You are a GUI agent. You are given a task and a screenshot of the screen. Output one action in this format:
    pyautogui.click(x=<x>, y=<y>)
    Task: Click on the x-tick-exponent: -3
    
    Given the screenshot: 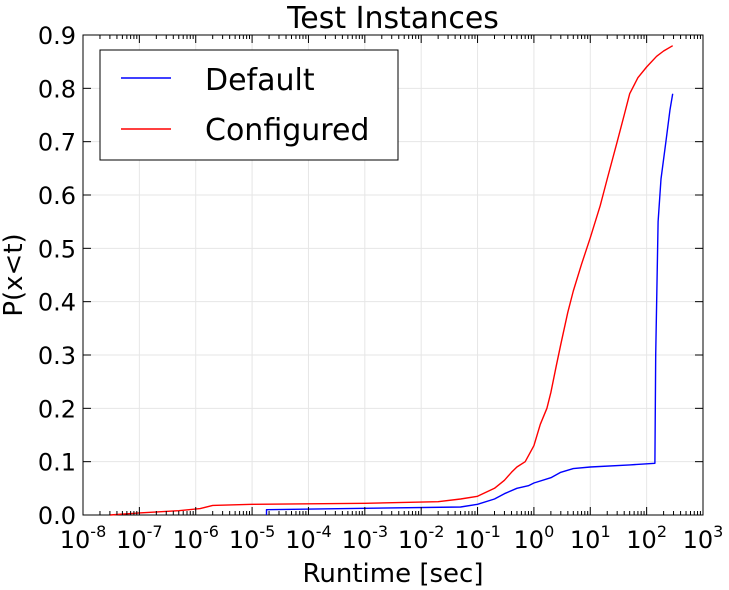 What is the action you would take?
    pyautogui.click(x=380, y=531)
    